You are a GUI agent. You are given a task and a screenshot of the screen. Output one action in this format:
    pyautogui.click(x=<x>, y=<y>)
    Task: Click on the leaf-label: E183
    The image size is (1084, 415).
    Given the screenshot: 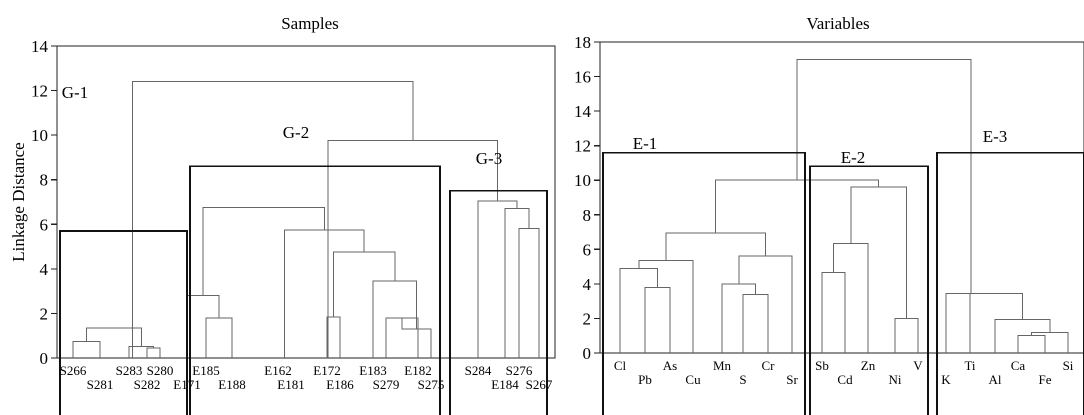 What is the action you would take?
    pyautogui.click(x=372, y=370)
    